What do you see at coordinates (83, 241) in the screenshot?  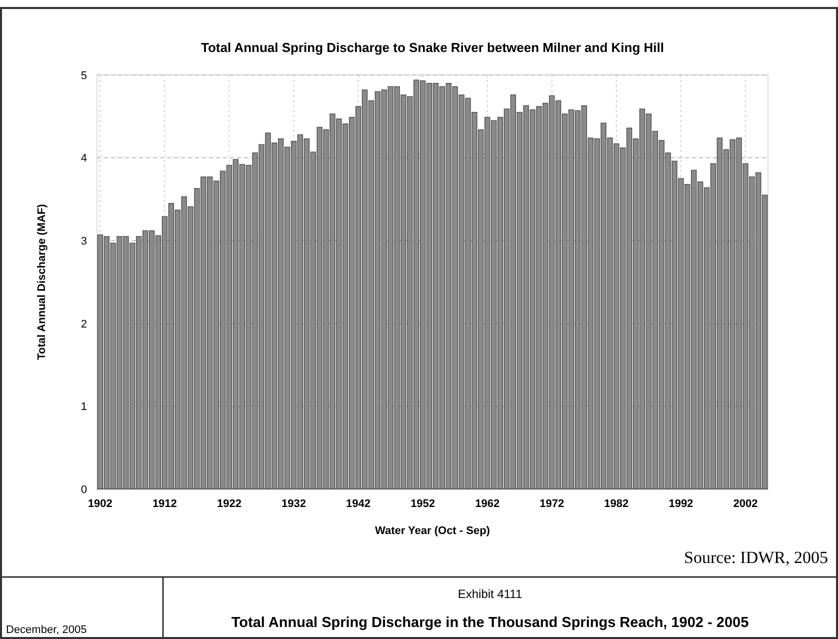 I see `y-tick-label: 3` at bounding box center [83, 241].